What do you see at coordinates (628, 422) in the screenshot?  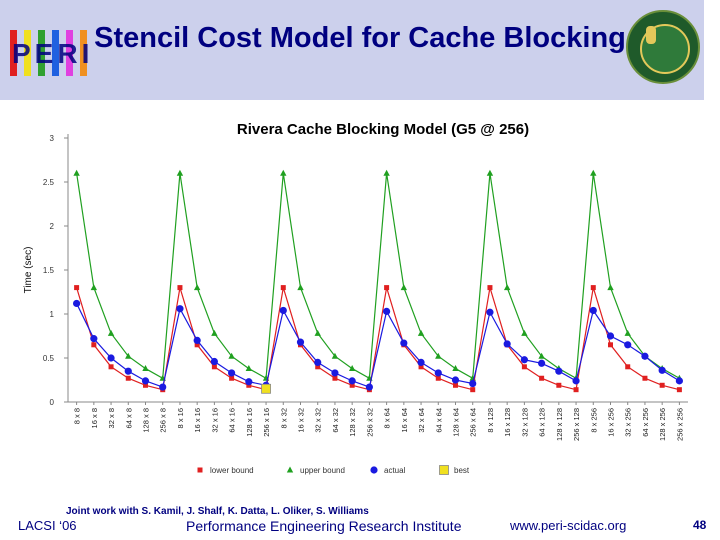 I see `x-tick-label: 32 x 256` at bounding box center [628, 422].